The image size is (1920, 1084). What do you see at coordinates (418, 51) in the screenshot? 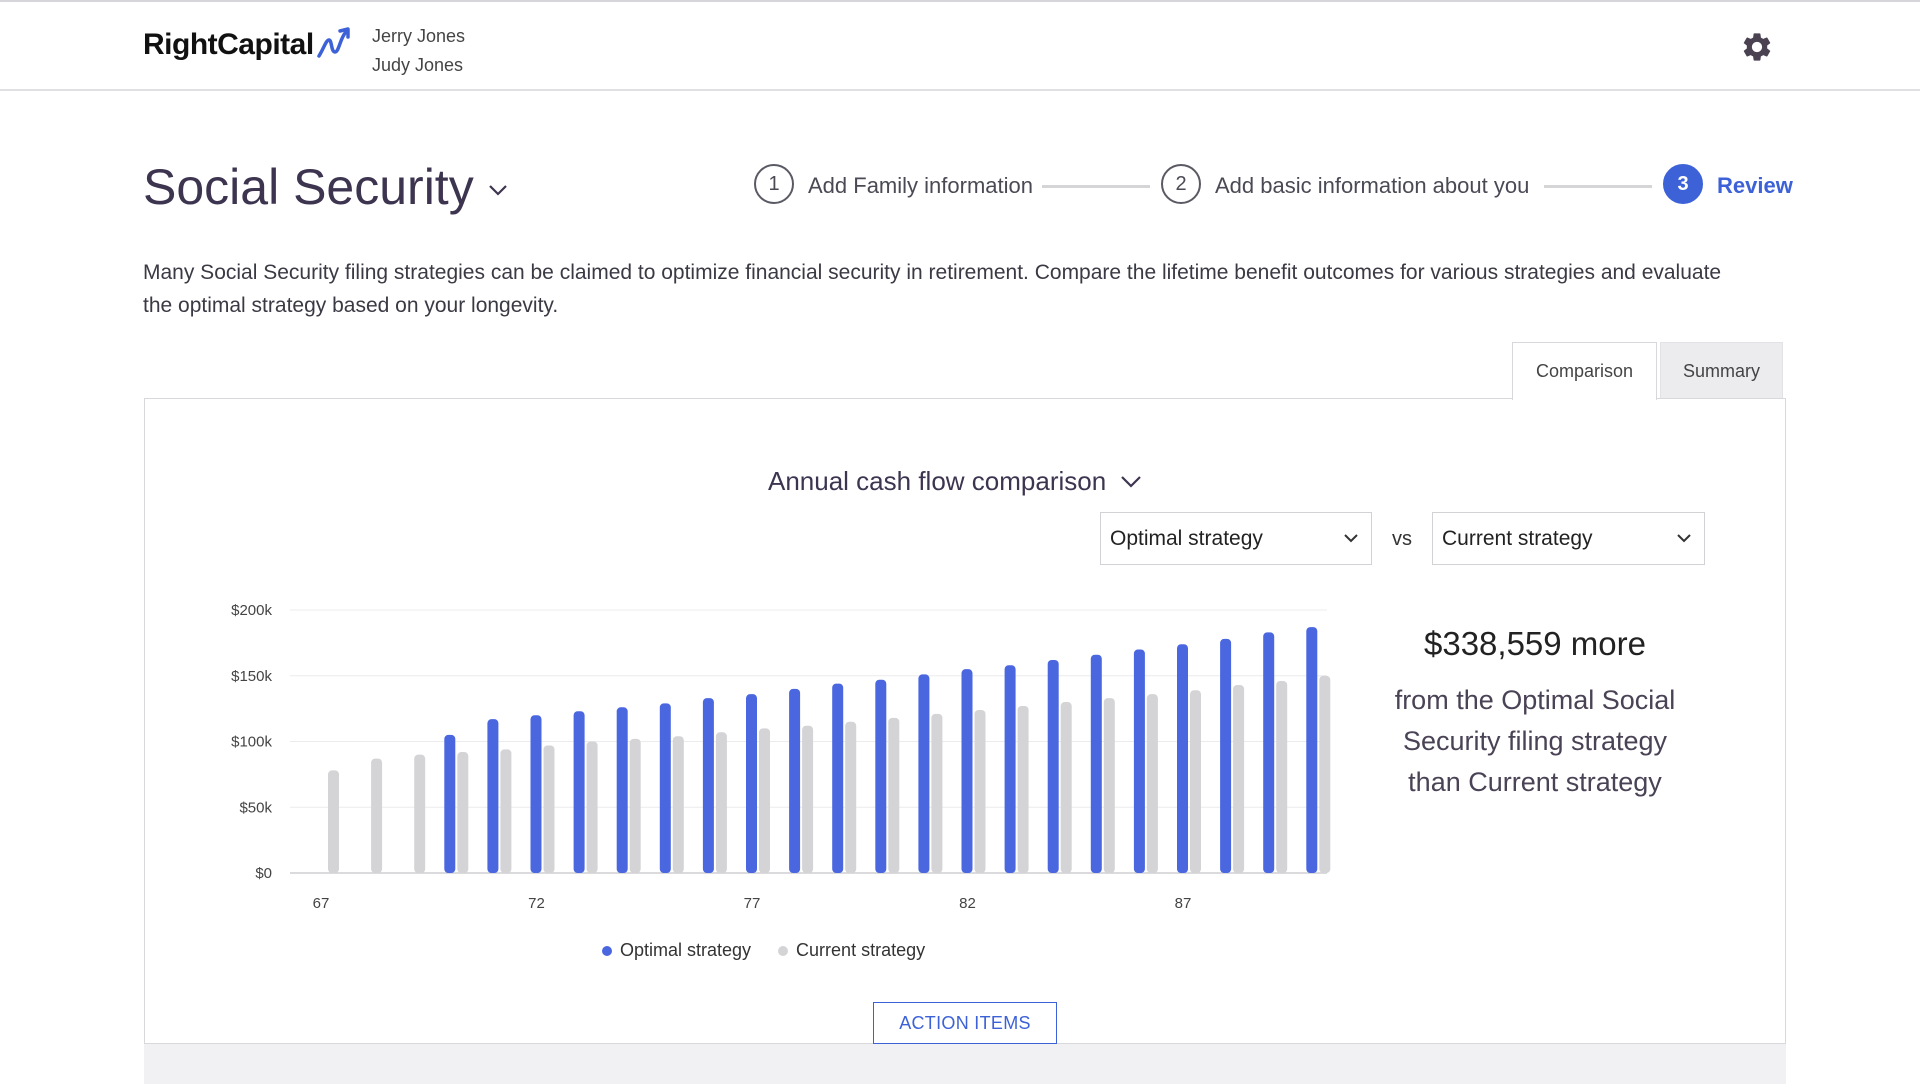
I see `client-names: Jerry Jones Judy Jones` at bounding box center [418, 51].